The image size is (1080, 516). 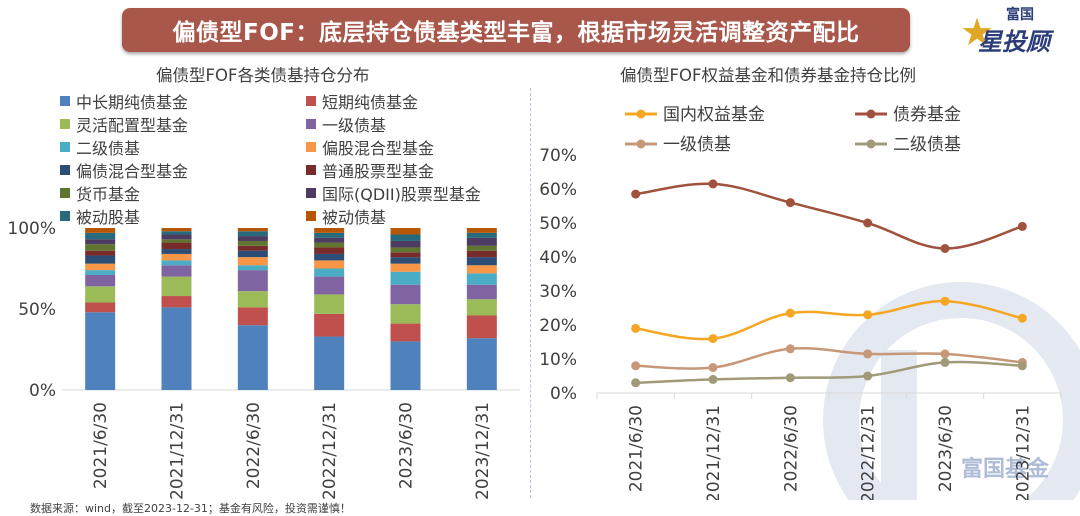 I want to click on series-line, so click(x=829, y=372).